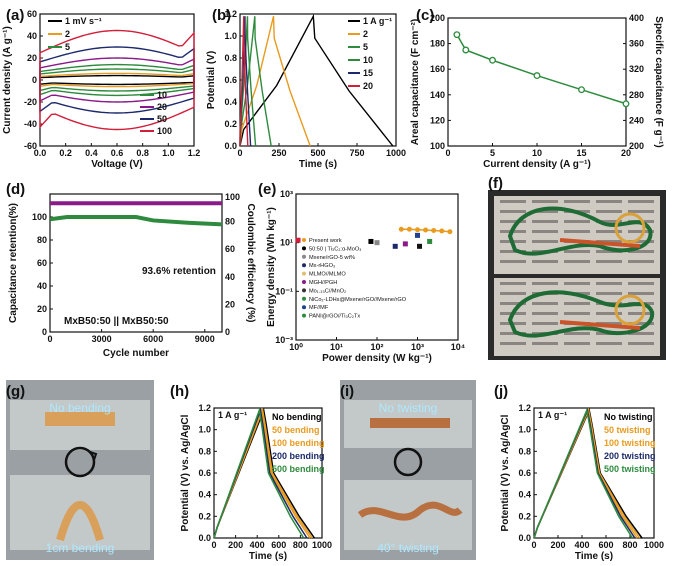 The image size is (674, 566). I want to click on y-tick-label-d: 100, so click(39, 217).